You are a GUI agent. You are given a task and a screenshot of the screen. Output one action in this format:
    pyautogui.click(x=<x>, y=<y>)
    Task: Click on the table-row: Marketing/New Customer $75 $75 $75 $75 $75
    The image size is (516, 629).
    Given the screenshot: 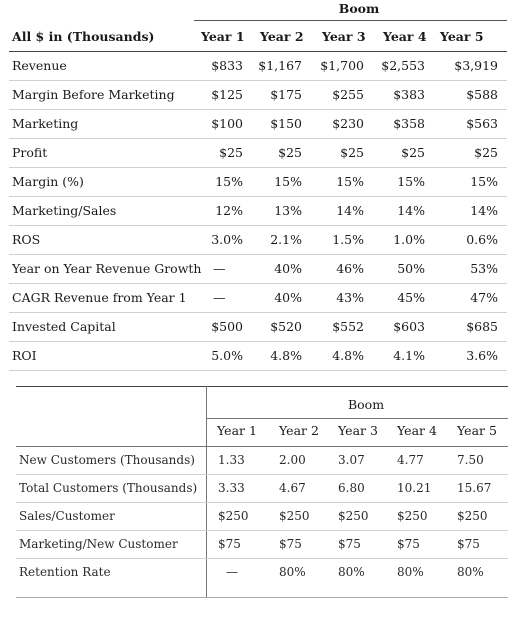 What is the action you would take?
    pyautogui.click(x=262, y=545)
    